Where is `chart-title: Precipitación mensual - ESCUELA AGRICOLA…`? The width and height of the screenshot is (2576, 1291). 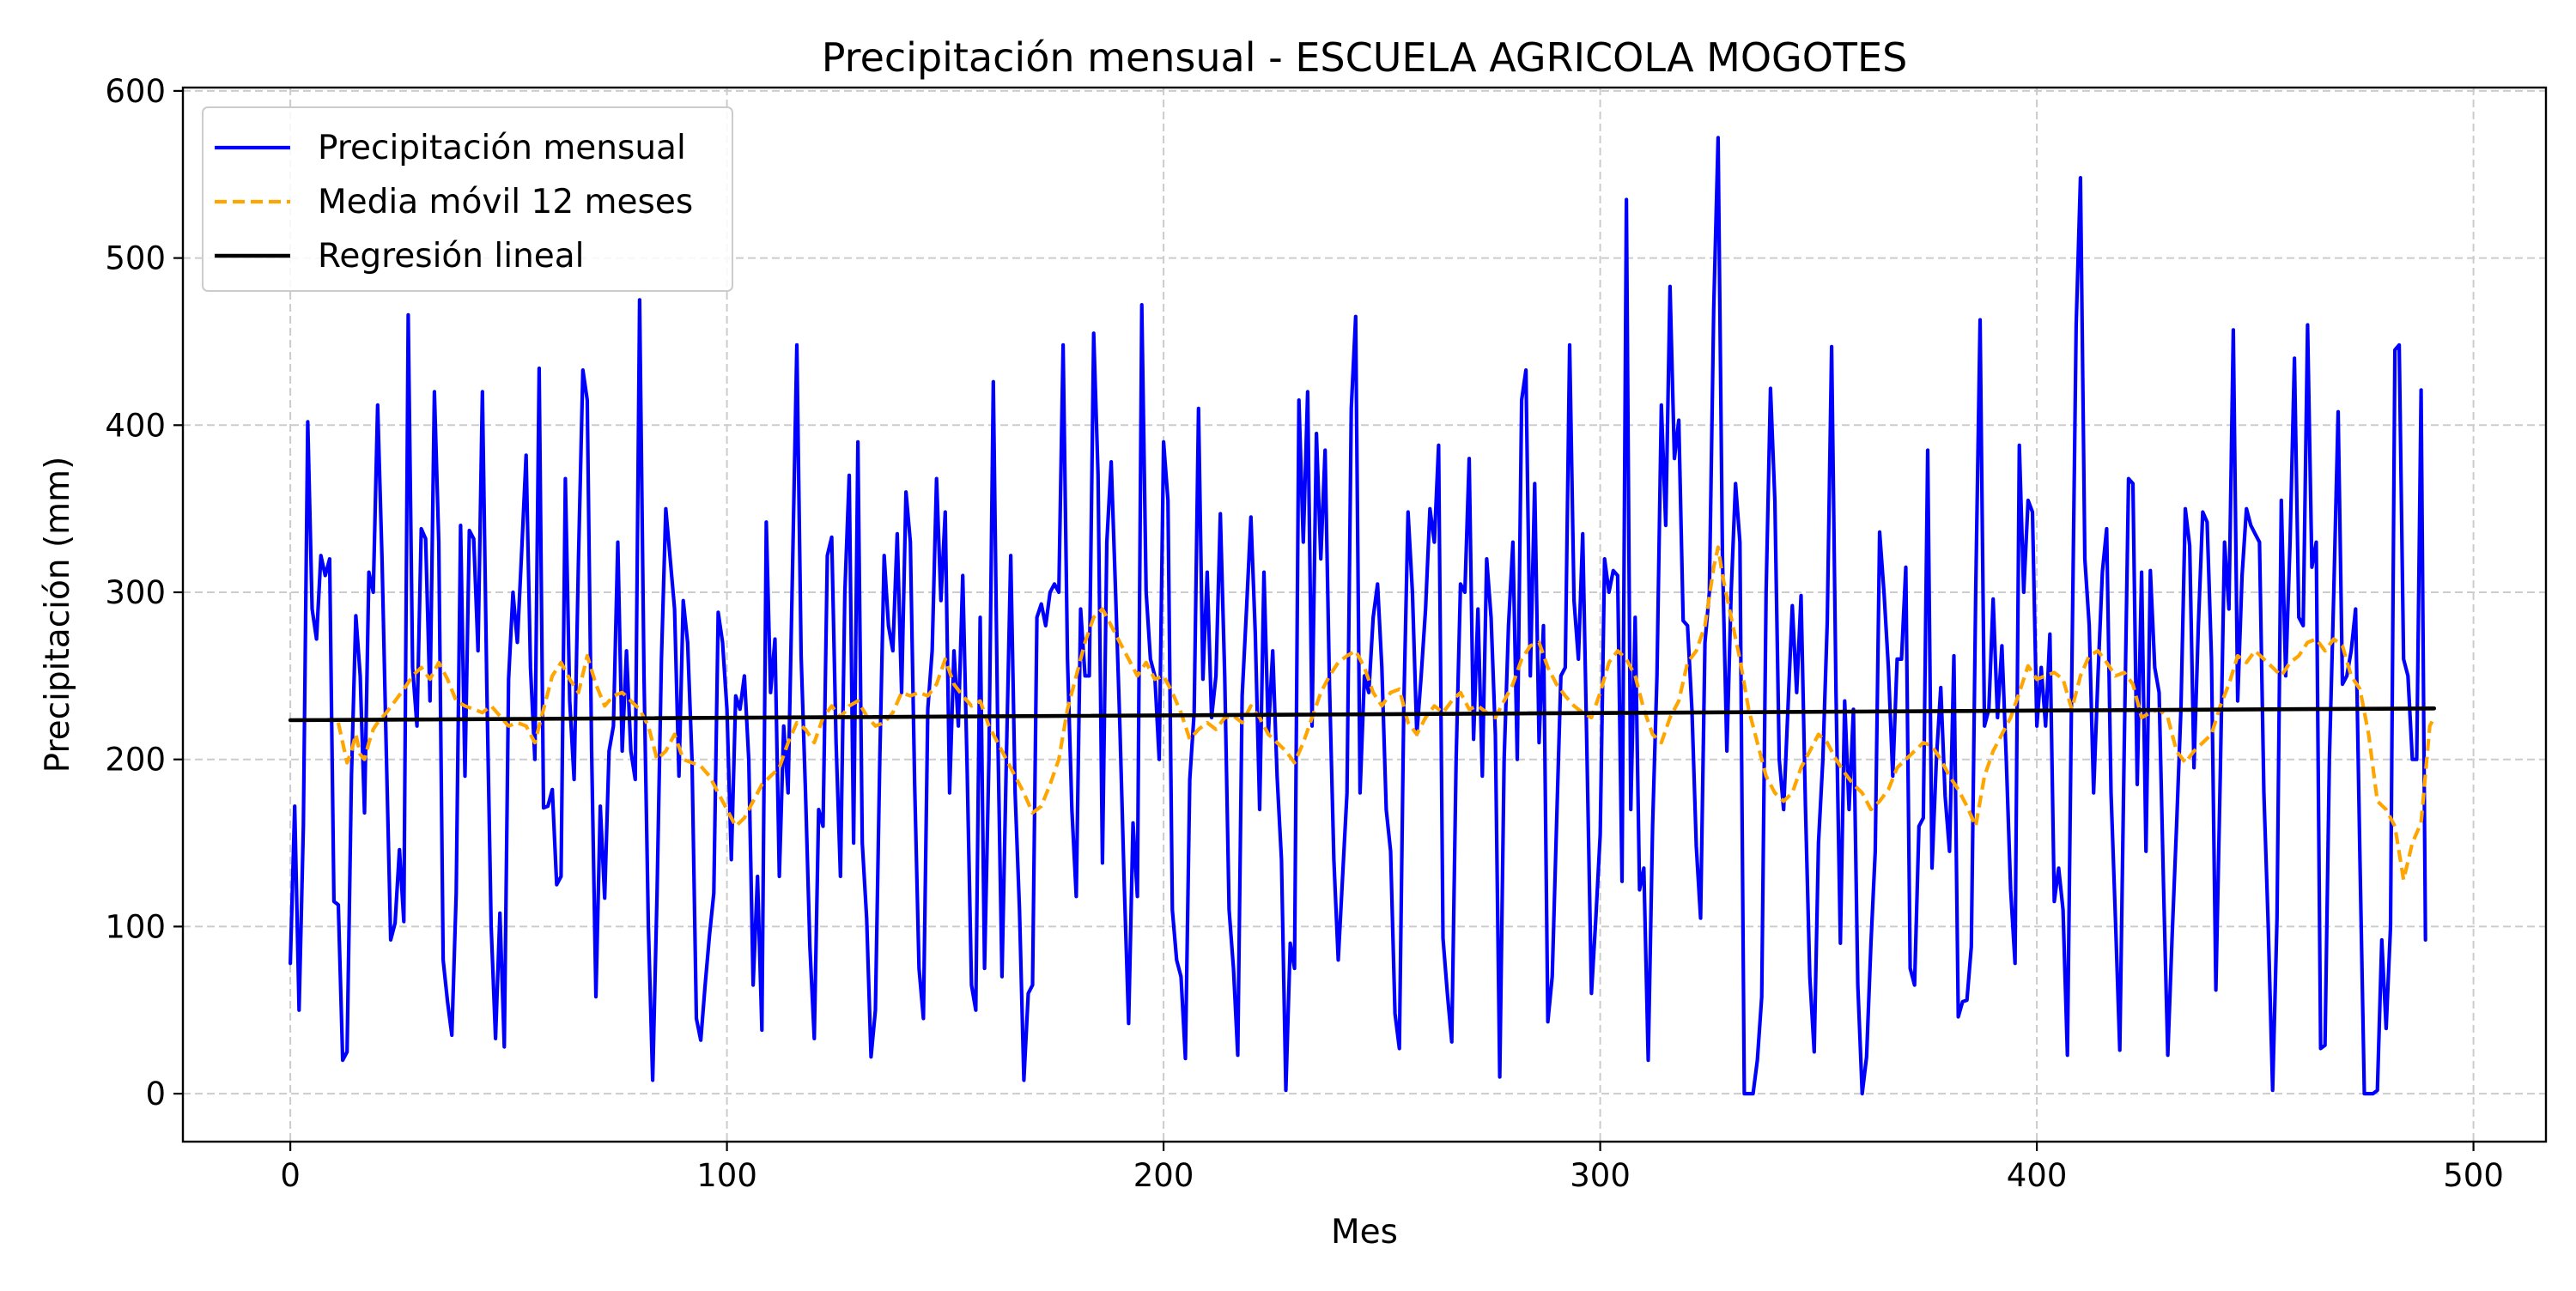
chart-title: Precipitación mensual - ESCUELA AGRICOLA… is located at coordinates (1365, 58).